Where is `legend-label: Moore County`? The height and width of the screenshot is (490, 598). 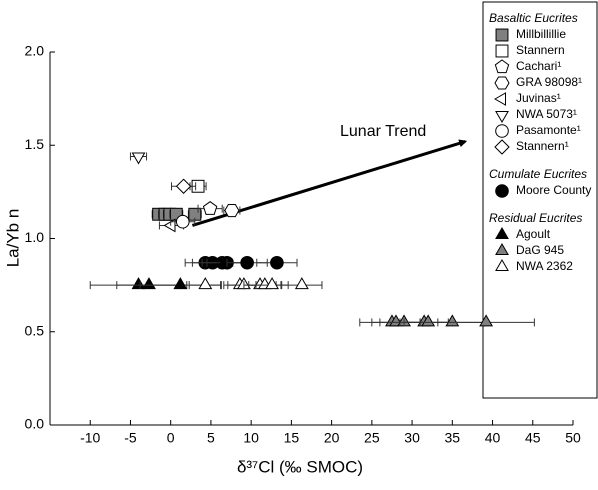
legend-label: Moore County is located at coordinates (553, 190).